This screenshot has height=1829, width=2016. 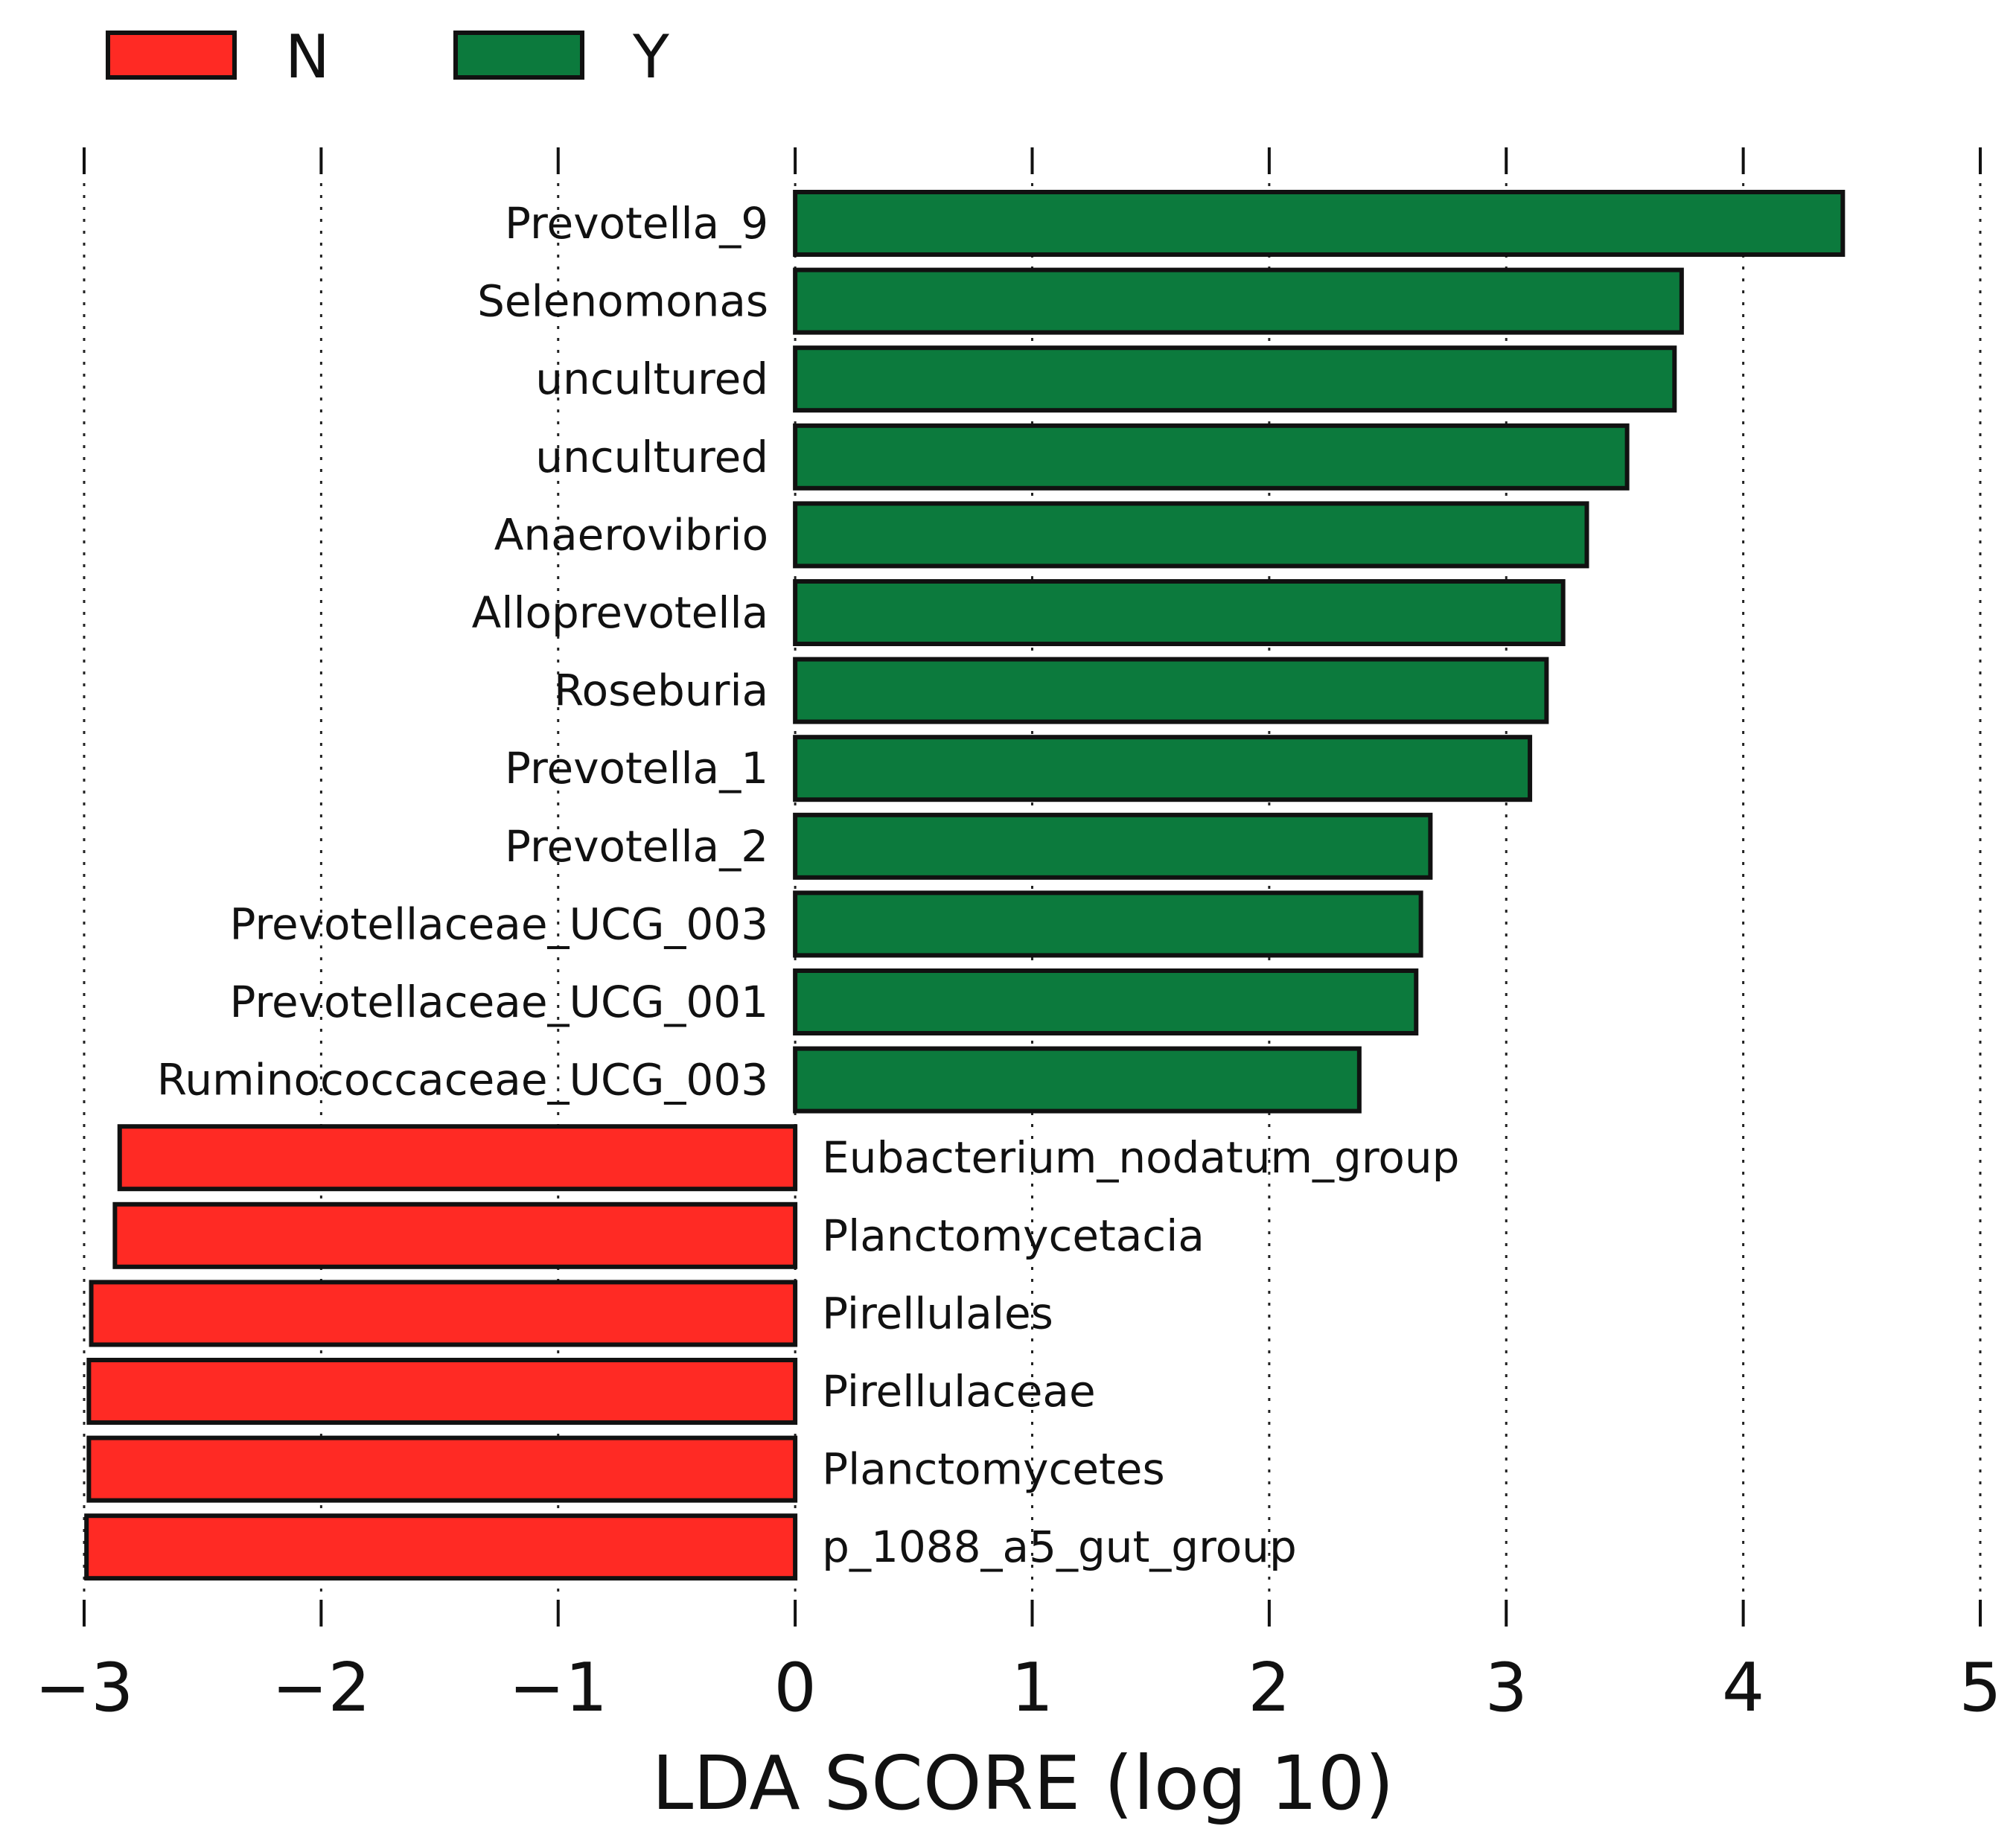 I want to click on bar-label: Prevotellaceae_UCG_003, so click(x=499, y=923).